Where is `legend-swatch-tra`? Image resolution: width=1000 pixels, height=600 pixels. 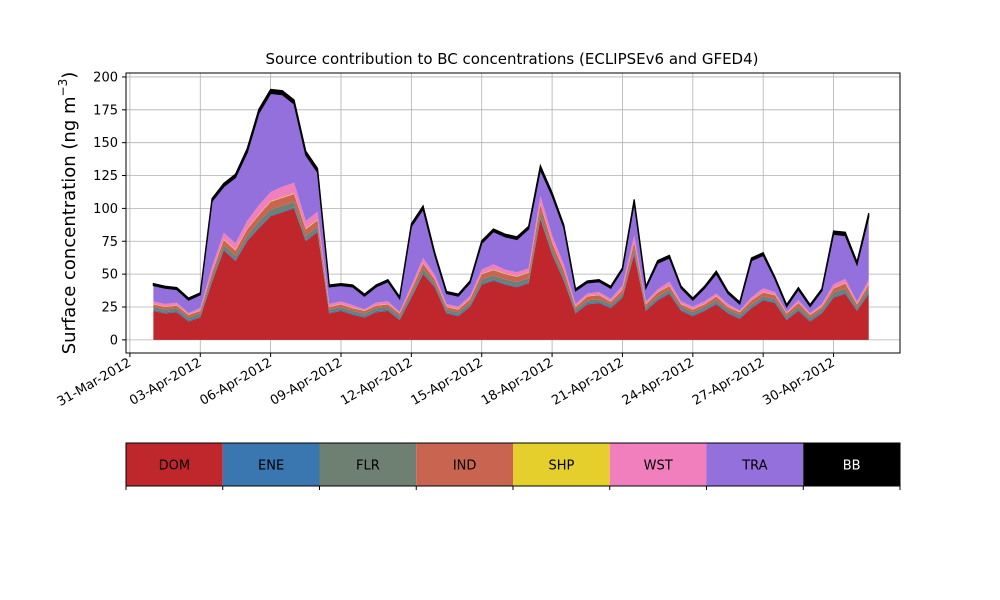 legend-swatch-tra is located at coordinates (755, 464).